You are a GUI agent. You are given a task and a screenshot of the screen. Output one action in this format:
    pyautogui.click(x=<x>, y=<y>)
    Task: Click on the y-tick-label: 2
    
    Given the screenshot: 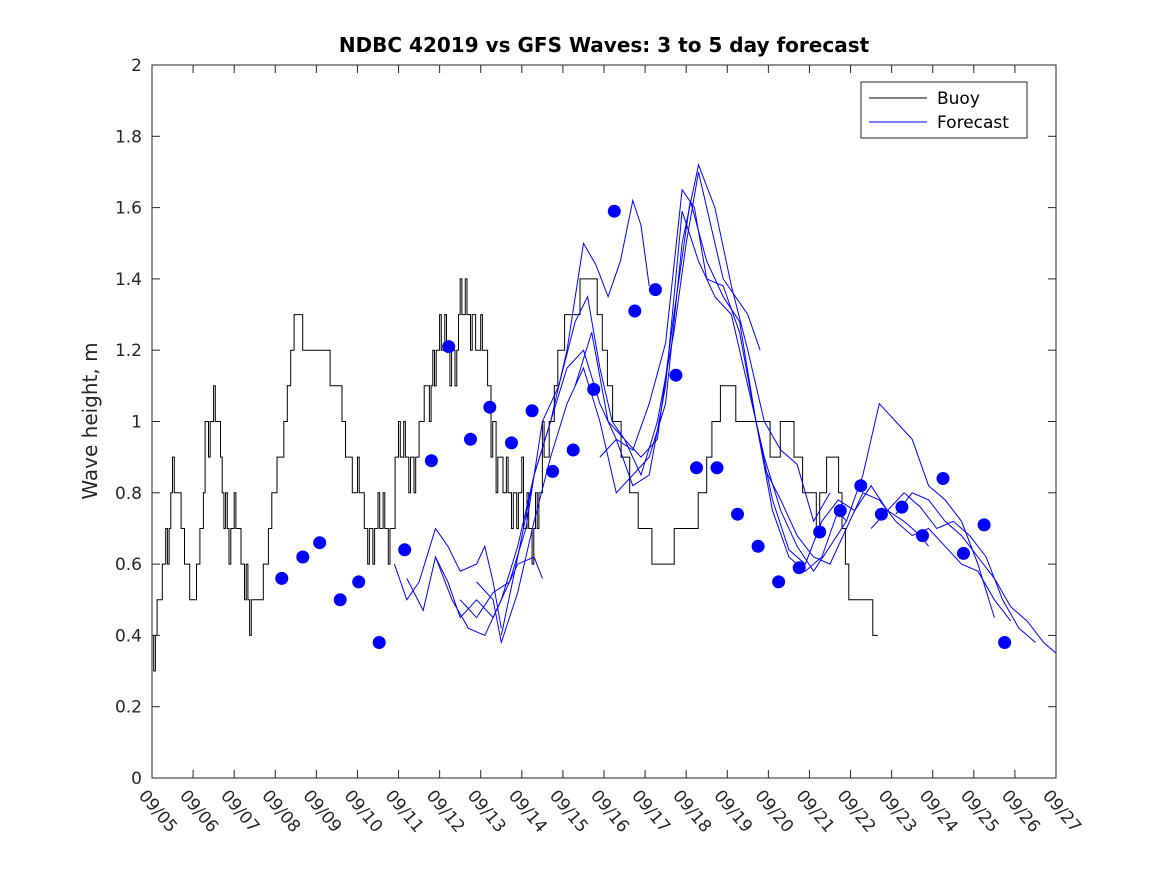 What is the action you would take?
    pyautogui.click(x=136, y=66)
    